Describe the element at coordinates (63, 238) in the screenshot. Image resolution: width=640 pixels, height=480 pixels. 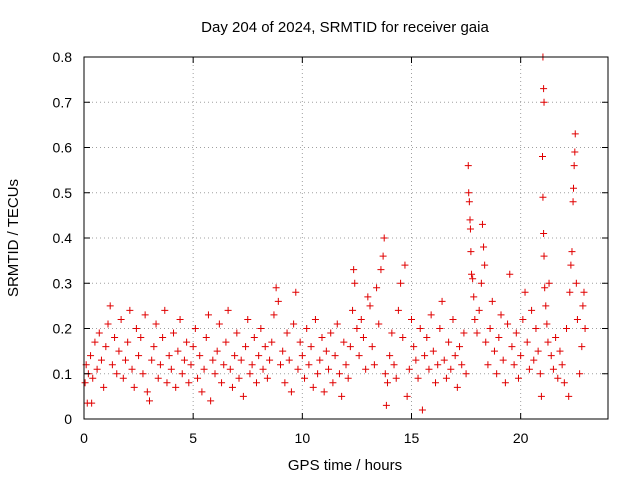
I see `y-tick-label: 0.4` at that location.